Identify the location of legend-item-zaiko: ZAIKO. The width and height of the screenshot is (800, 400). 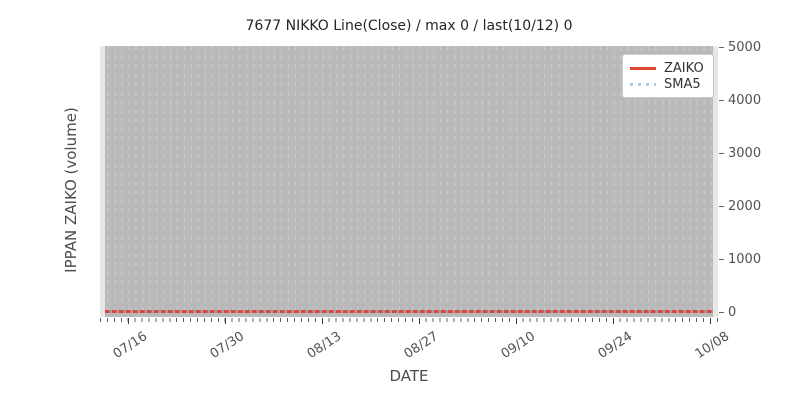
(668, 68).